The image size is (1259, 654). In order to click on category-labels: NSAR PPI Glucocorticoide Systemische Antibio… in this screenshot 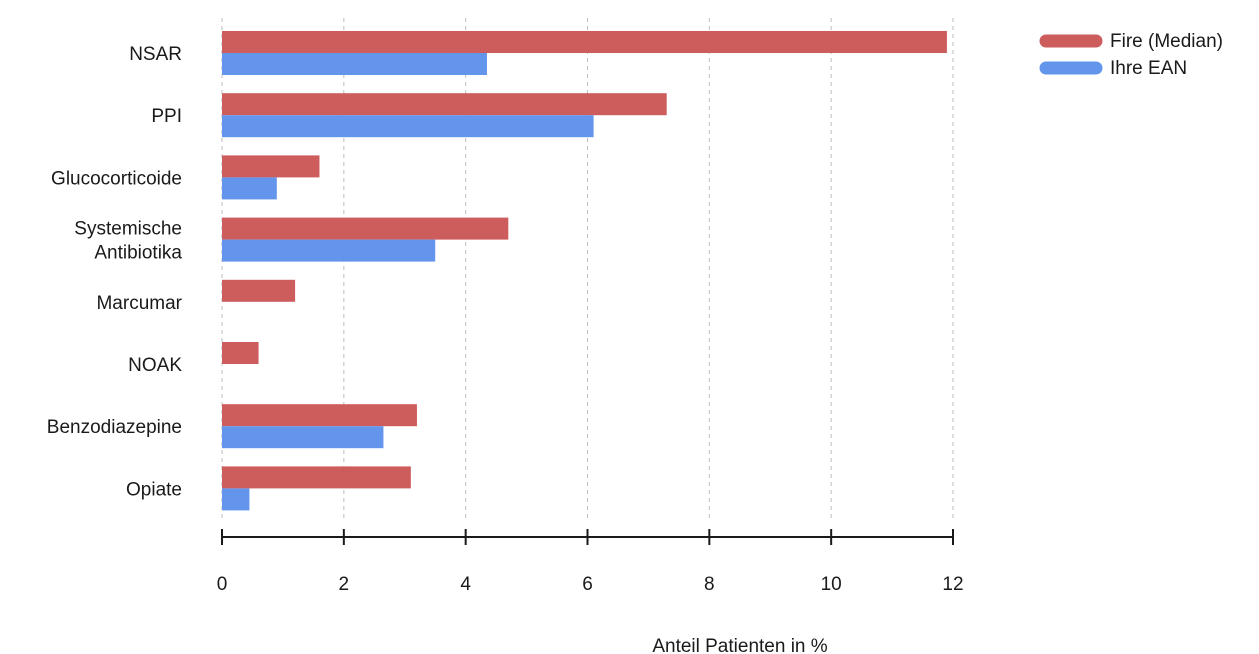, I will do `click(115, 272)`.